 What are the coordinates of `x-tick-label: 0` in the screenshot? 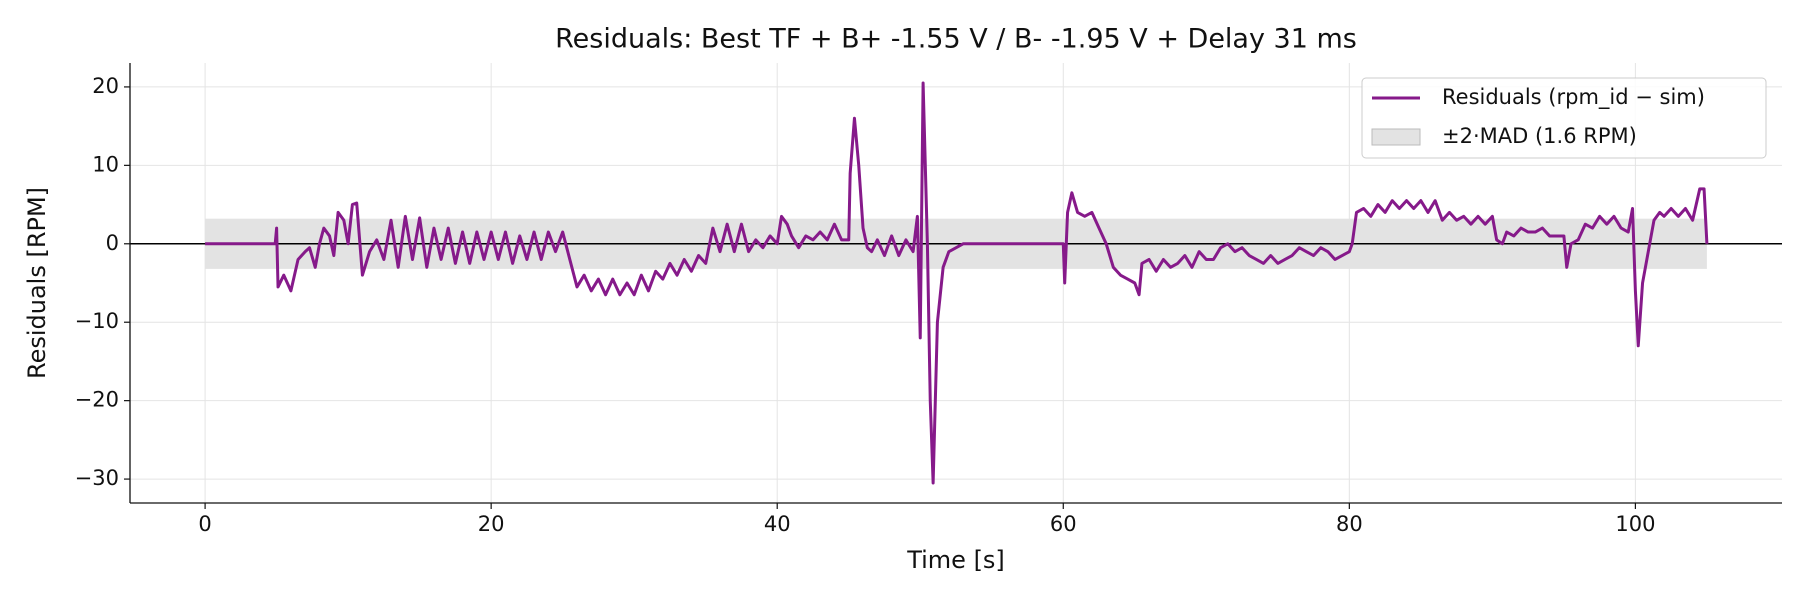 It's located at (204, 524).